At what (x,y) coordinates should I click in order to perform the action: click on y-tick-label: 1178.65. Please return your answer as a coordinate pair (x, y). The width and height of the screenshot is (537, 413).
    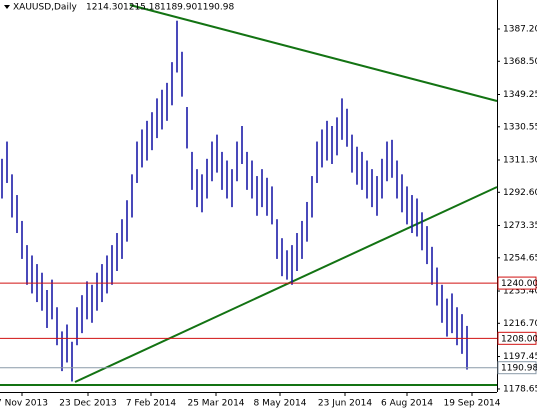
    Looking at the image, I should click on (520, 389).